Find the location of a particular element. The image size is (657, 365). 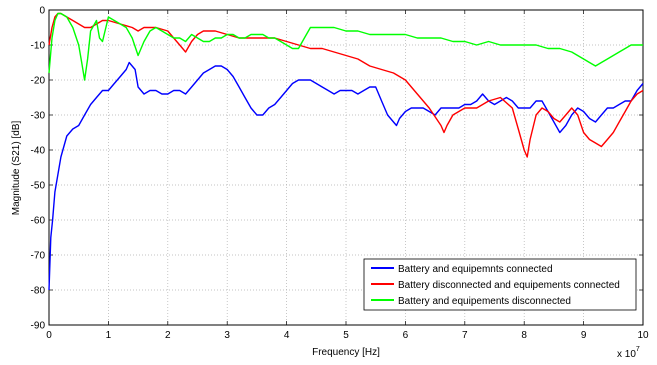

y-tick-label: -60 is located at coordinates (38, 221).